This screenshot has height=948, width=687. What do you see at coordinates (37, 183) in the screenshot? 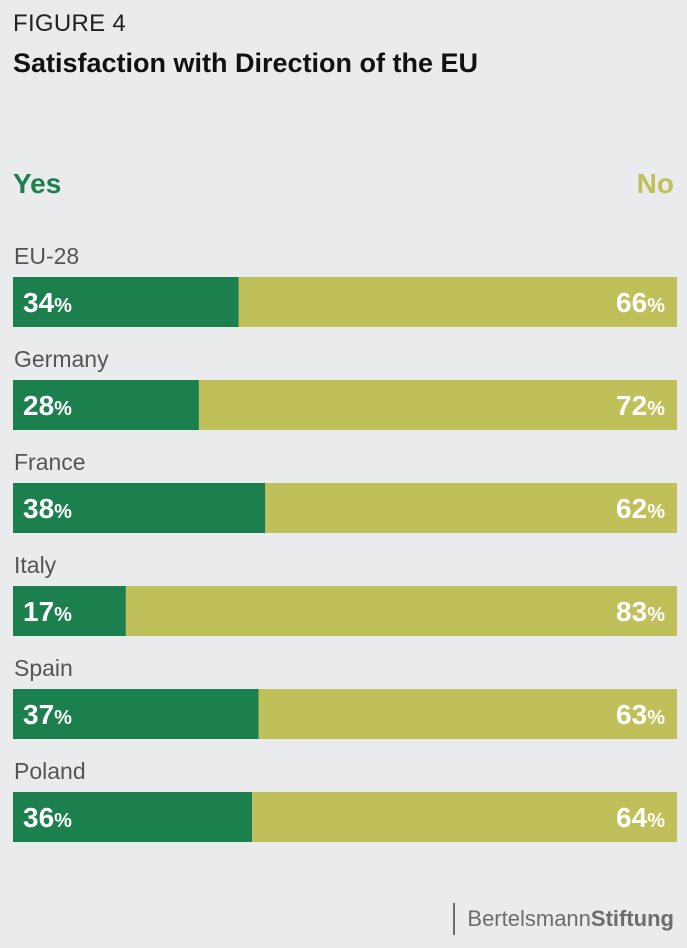
I see `legend-yes: Yes` at bounding box center [37, 183].